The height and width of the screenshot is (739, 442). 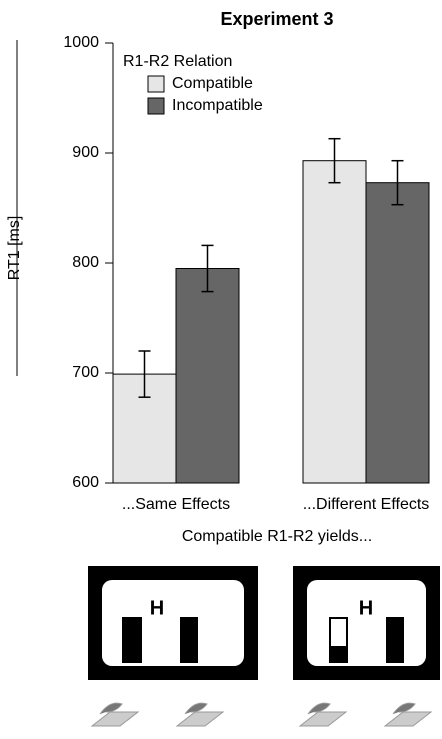 What do you see at coordinates (85, 152) in the screenshot?
I see `y-tick-label: 900` at bounding box center [85, 152].